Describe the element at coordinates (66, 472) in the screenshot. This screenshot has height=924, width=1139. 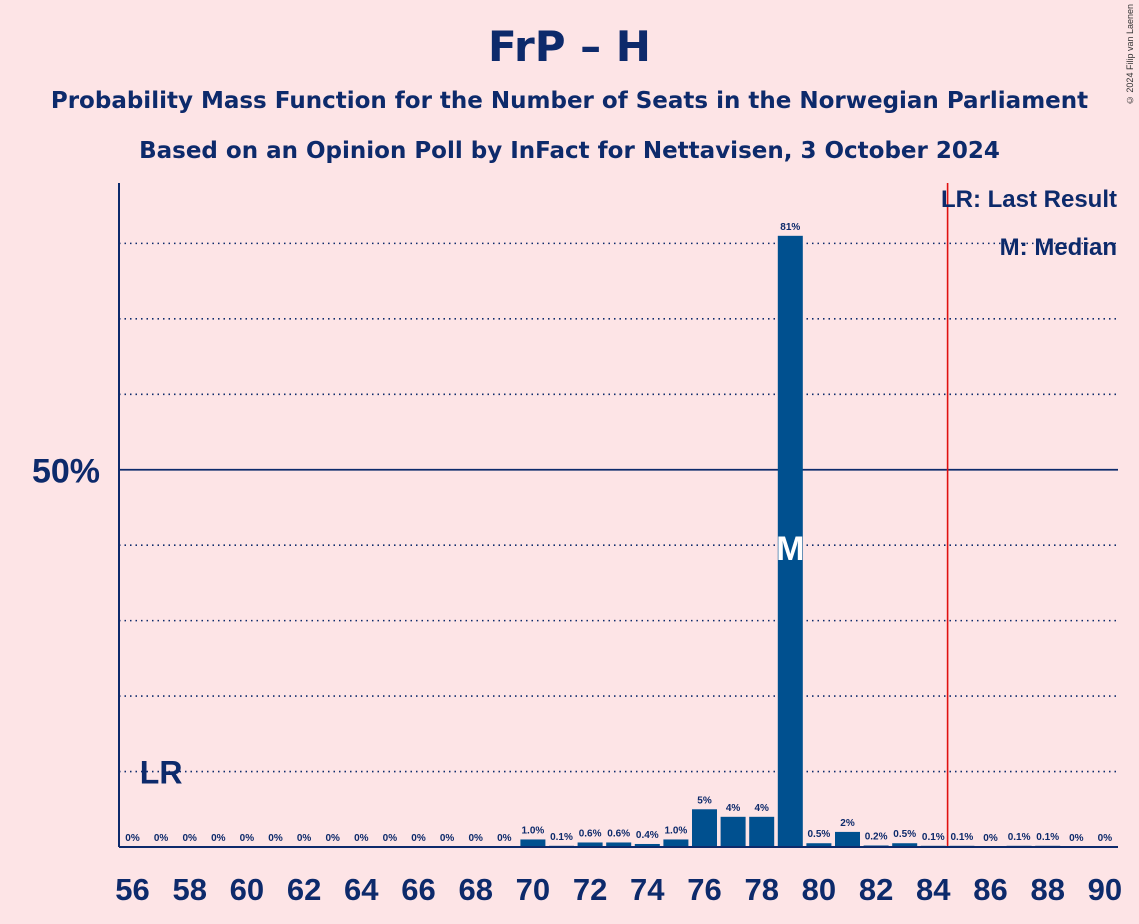
I see `y-tick-label: 50%` at that location.